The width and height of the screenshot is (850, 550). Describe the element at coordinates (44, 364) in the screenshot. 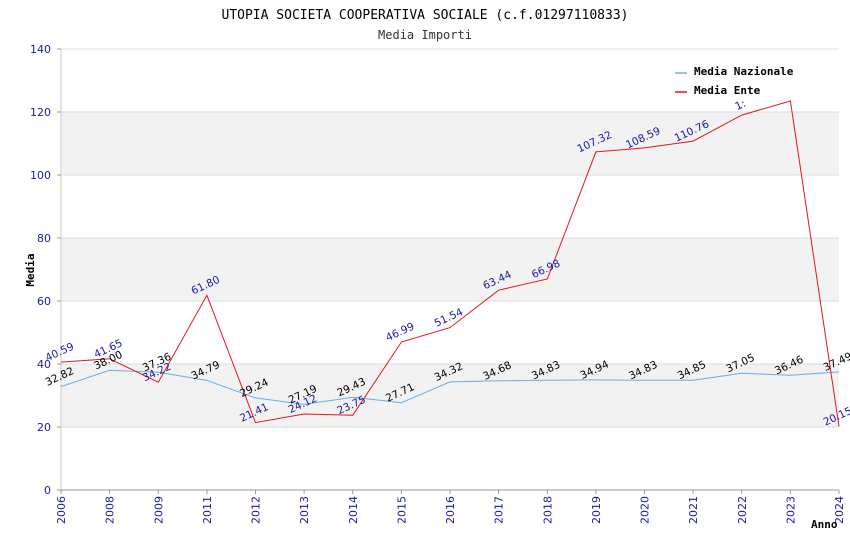

I see `y-tick-label-40: 40` at that location.